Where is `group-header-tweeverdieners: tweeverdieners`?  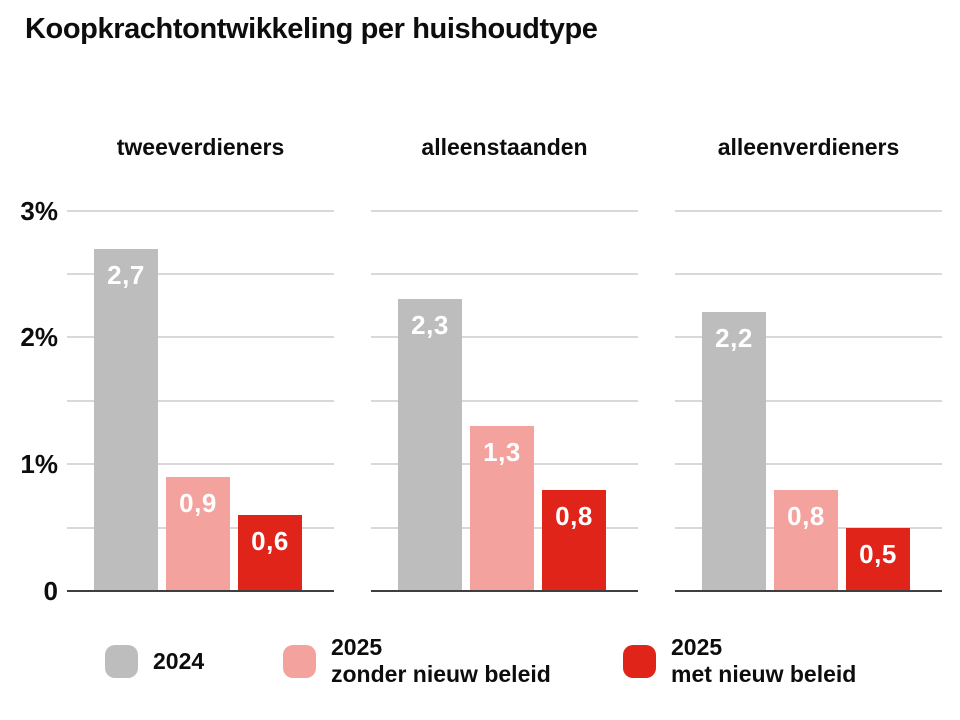
group-header-tweeverdieners: tweeverdieners is located at coordinates (200, 147).